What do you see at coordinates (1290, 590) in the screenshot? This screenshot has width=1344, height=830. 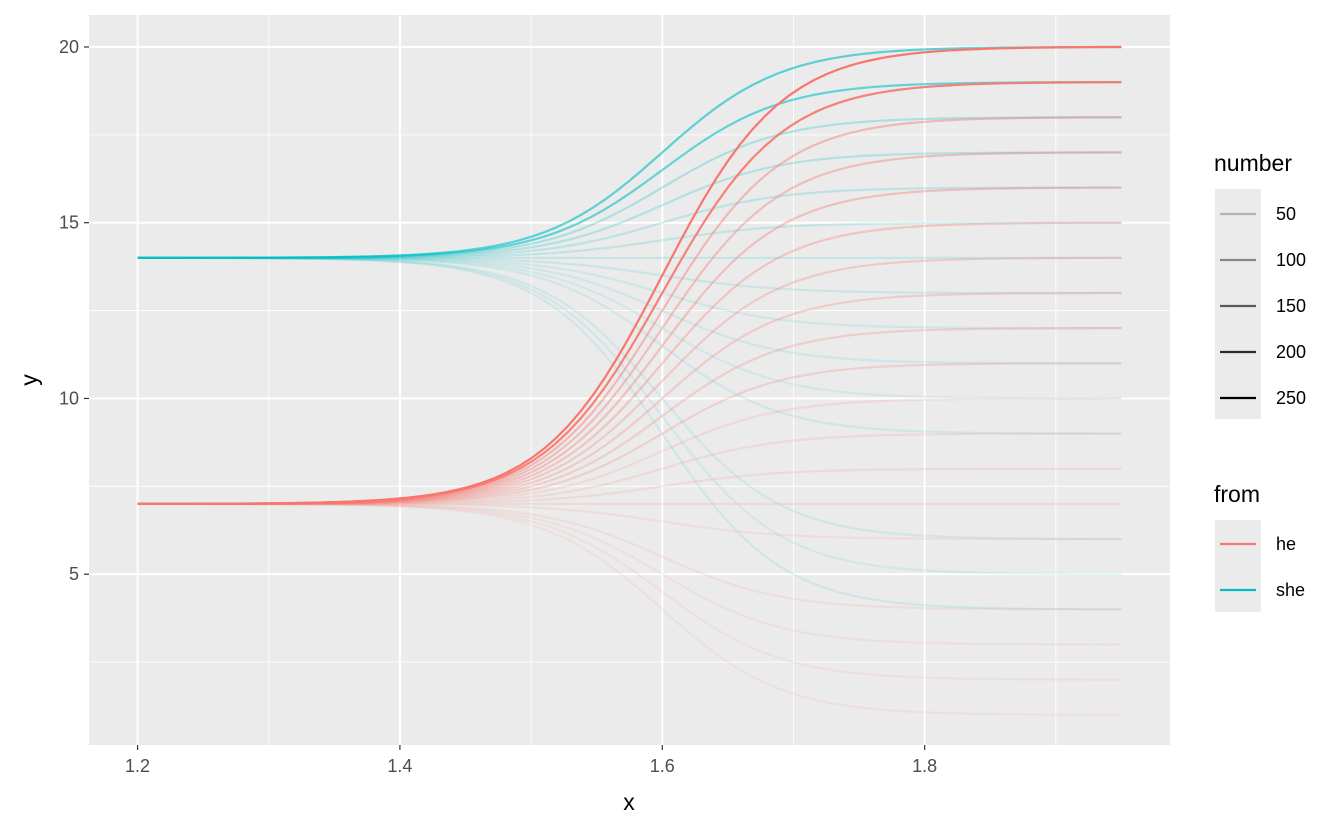 I see `legend-from-label: she` at bounding box center [1290, 590].